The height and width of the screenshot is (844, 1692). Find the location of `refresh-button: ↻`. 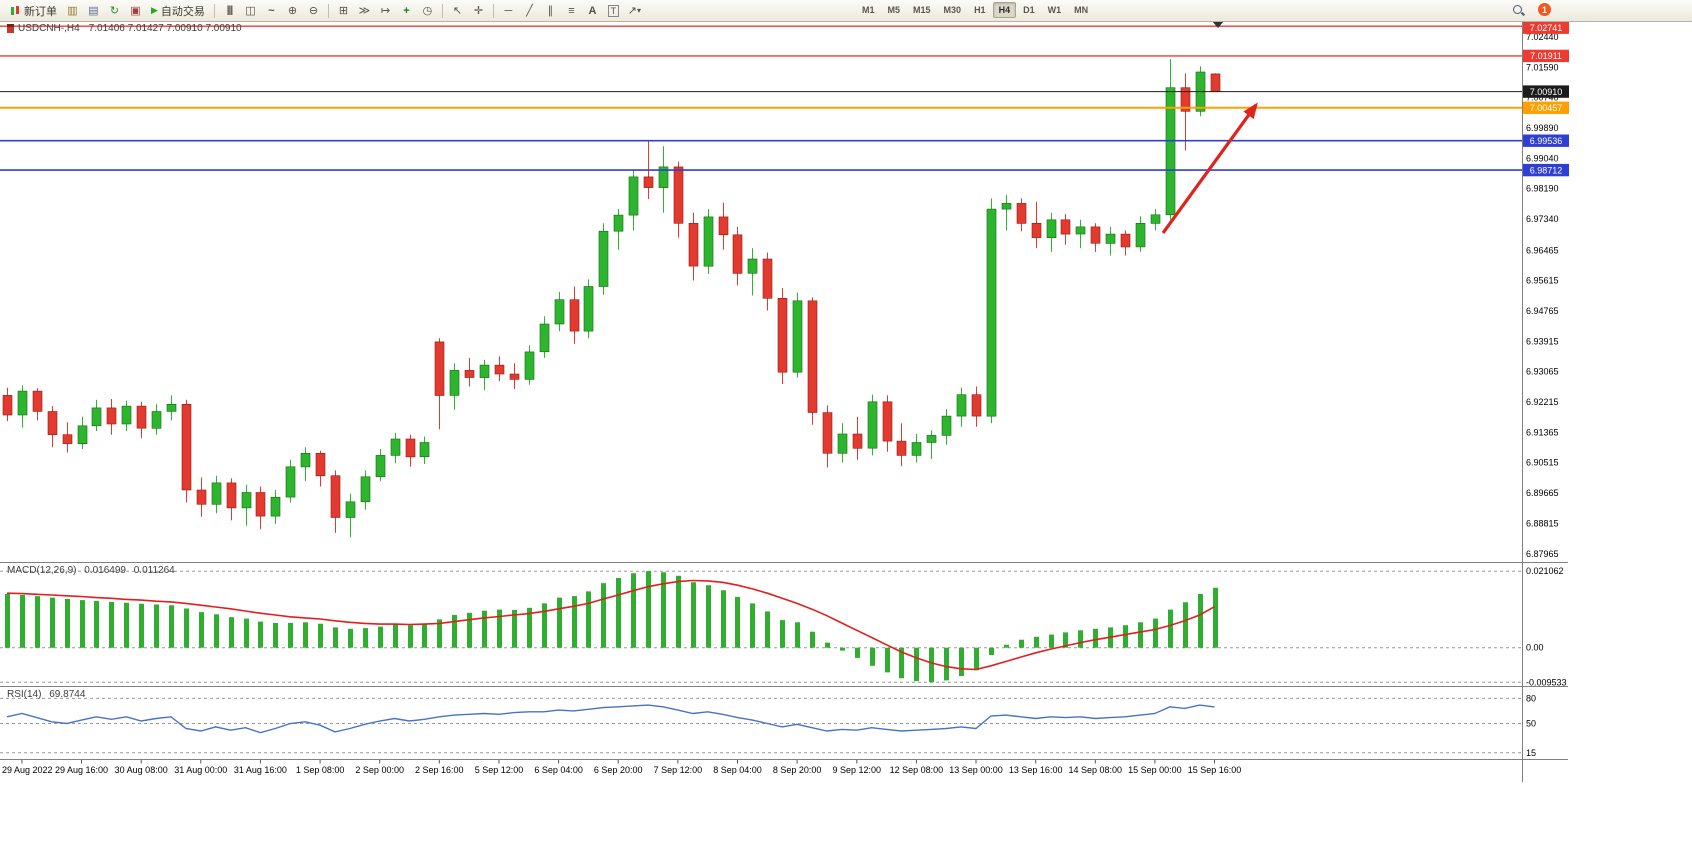

refresh-button: ↻ is located at coordinates (114, 10).